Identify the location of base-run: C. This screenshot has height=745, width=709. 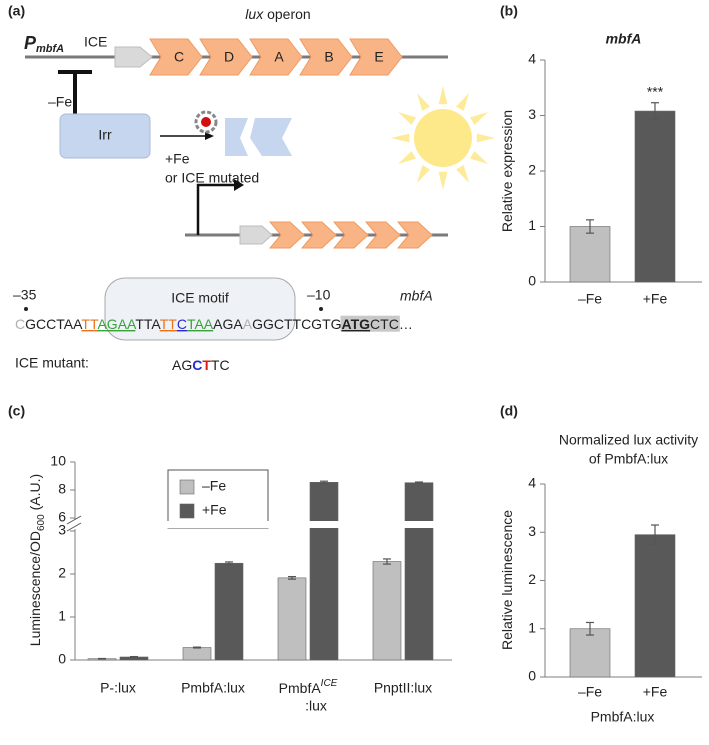
(20, 324).